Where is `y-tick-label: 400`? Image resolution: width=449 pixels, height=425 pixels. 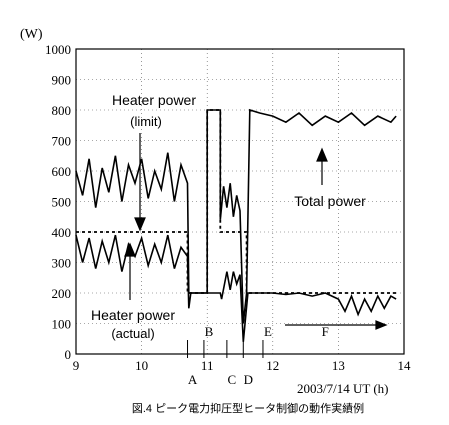 y-tick-label: 400 is located at coordinates (62, 232).